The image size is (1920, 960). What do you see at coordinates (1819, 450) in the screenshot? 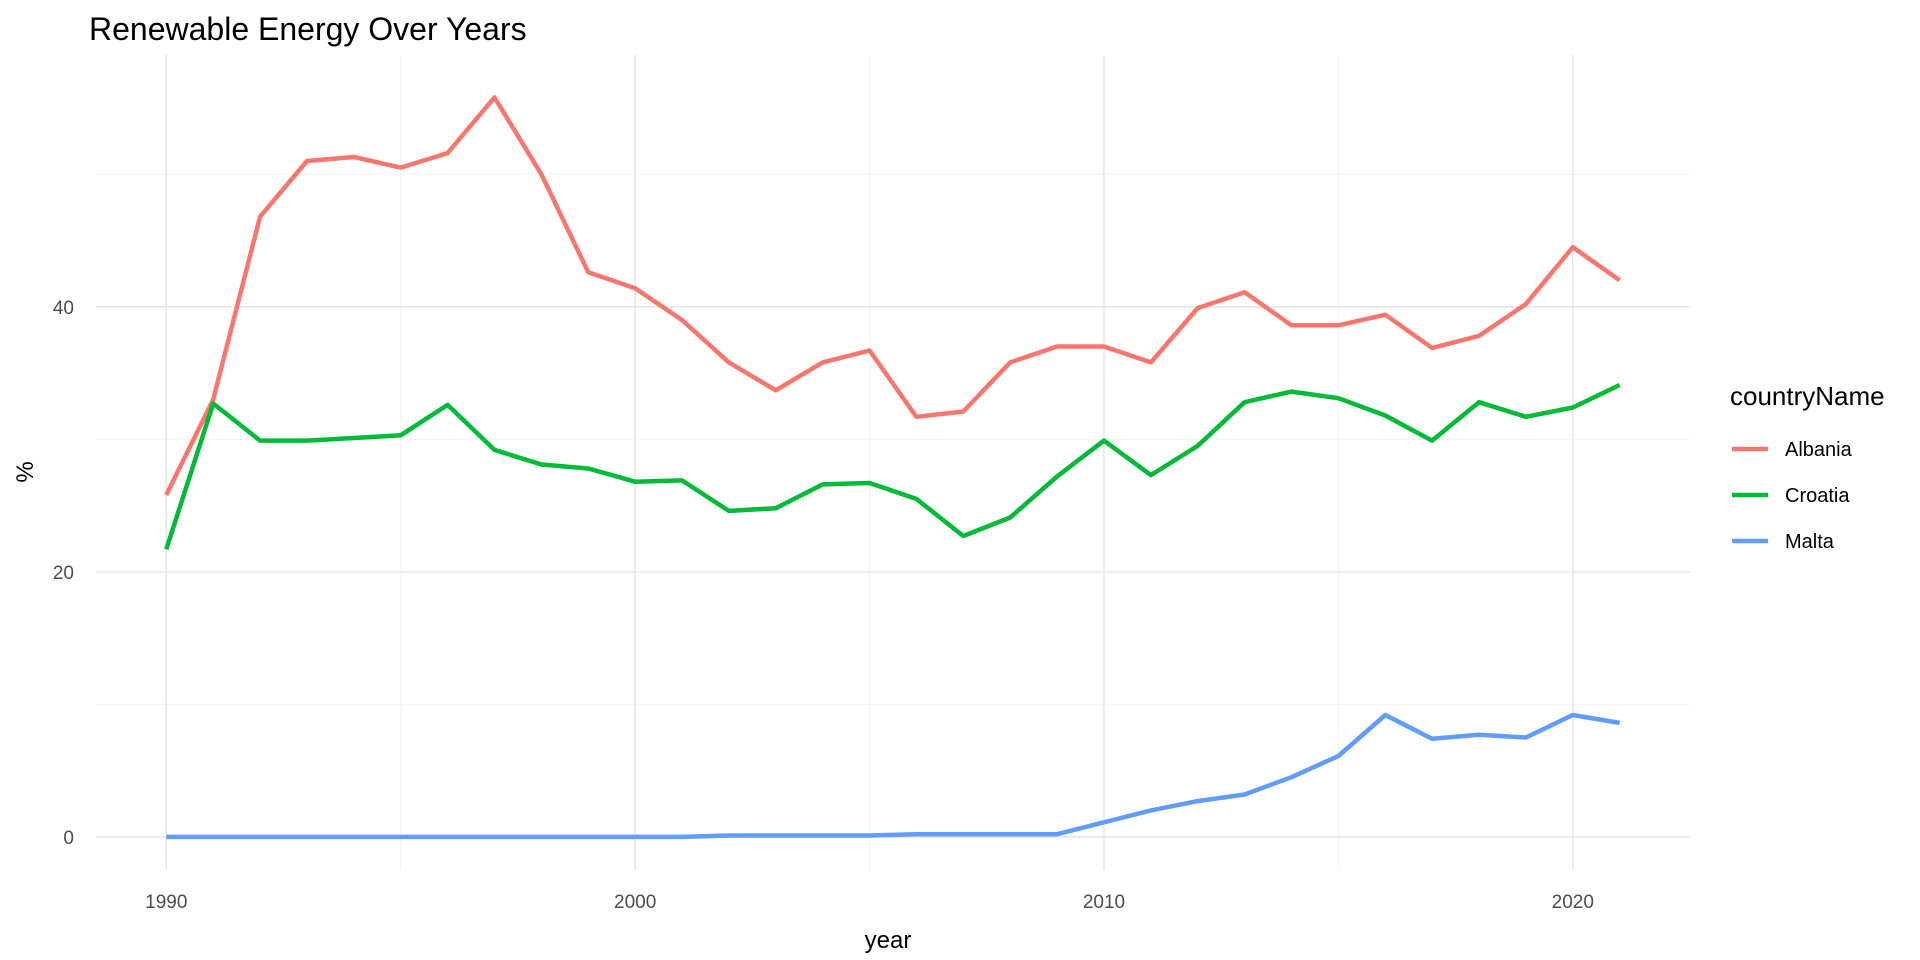
I see `legend-label-albania: Albania` at bounding box center [1819, 450].